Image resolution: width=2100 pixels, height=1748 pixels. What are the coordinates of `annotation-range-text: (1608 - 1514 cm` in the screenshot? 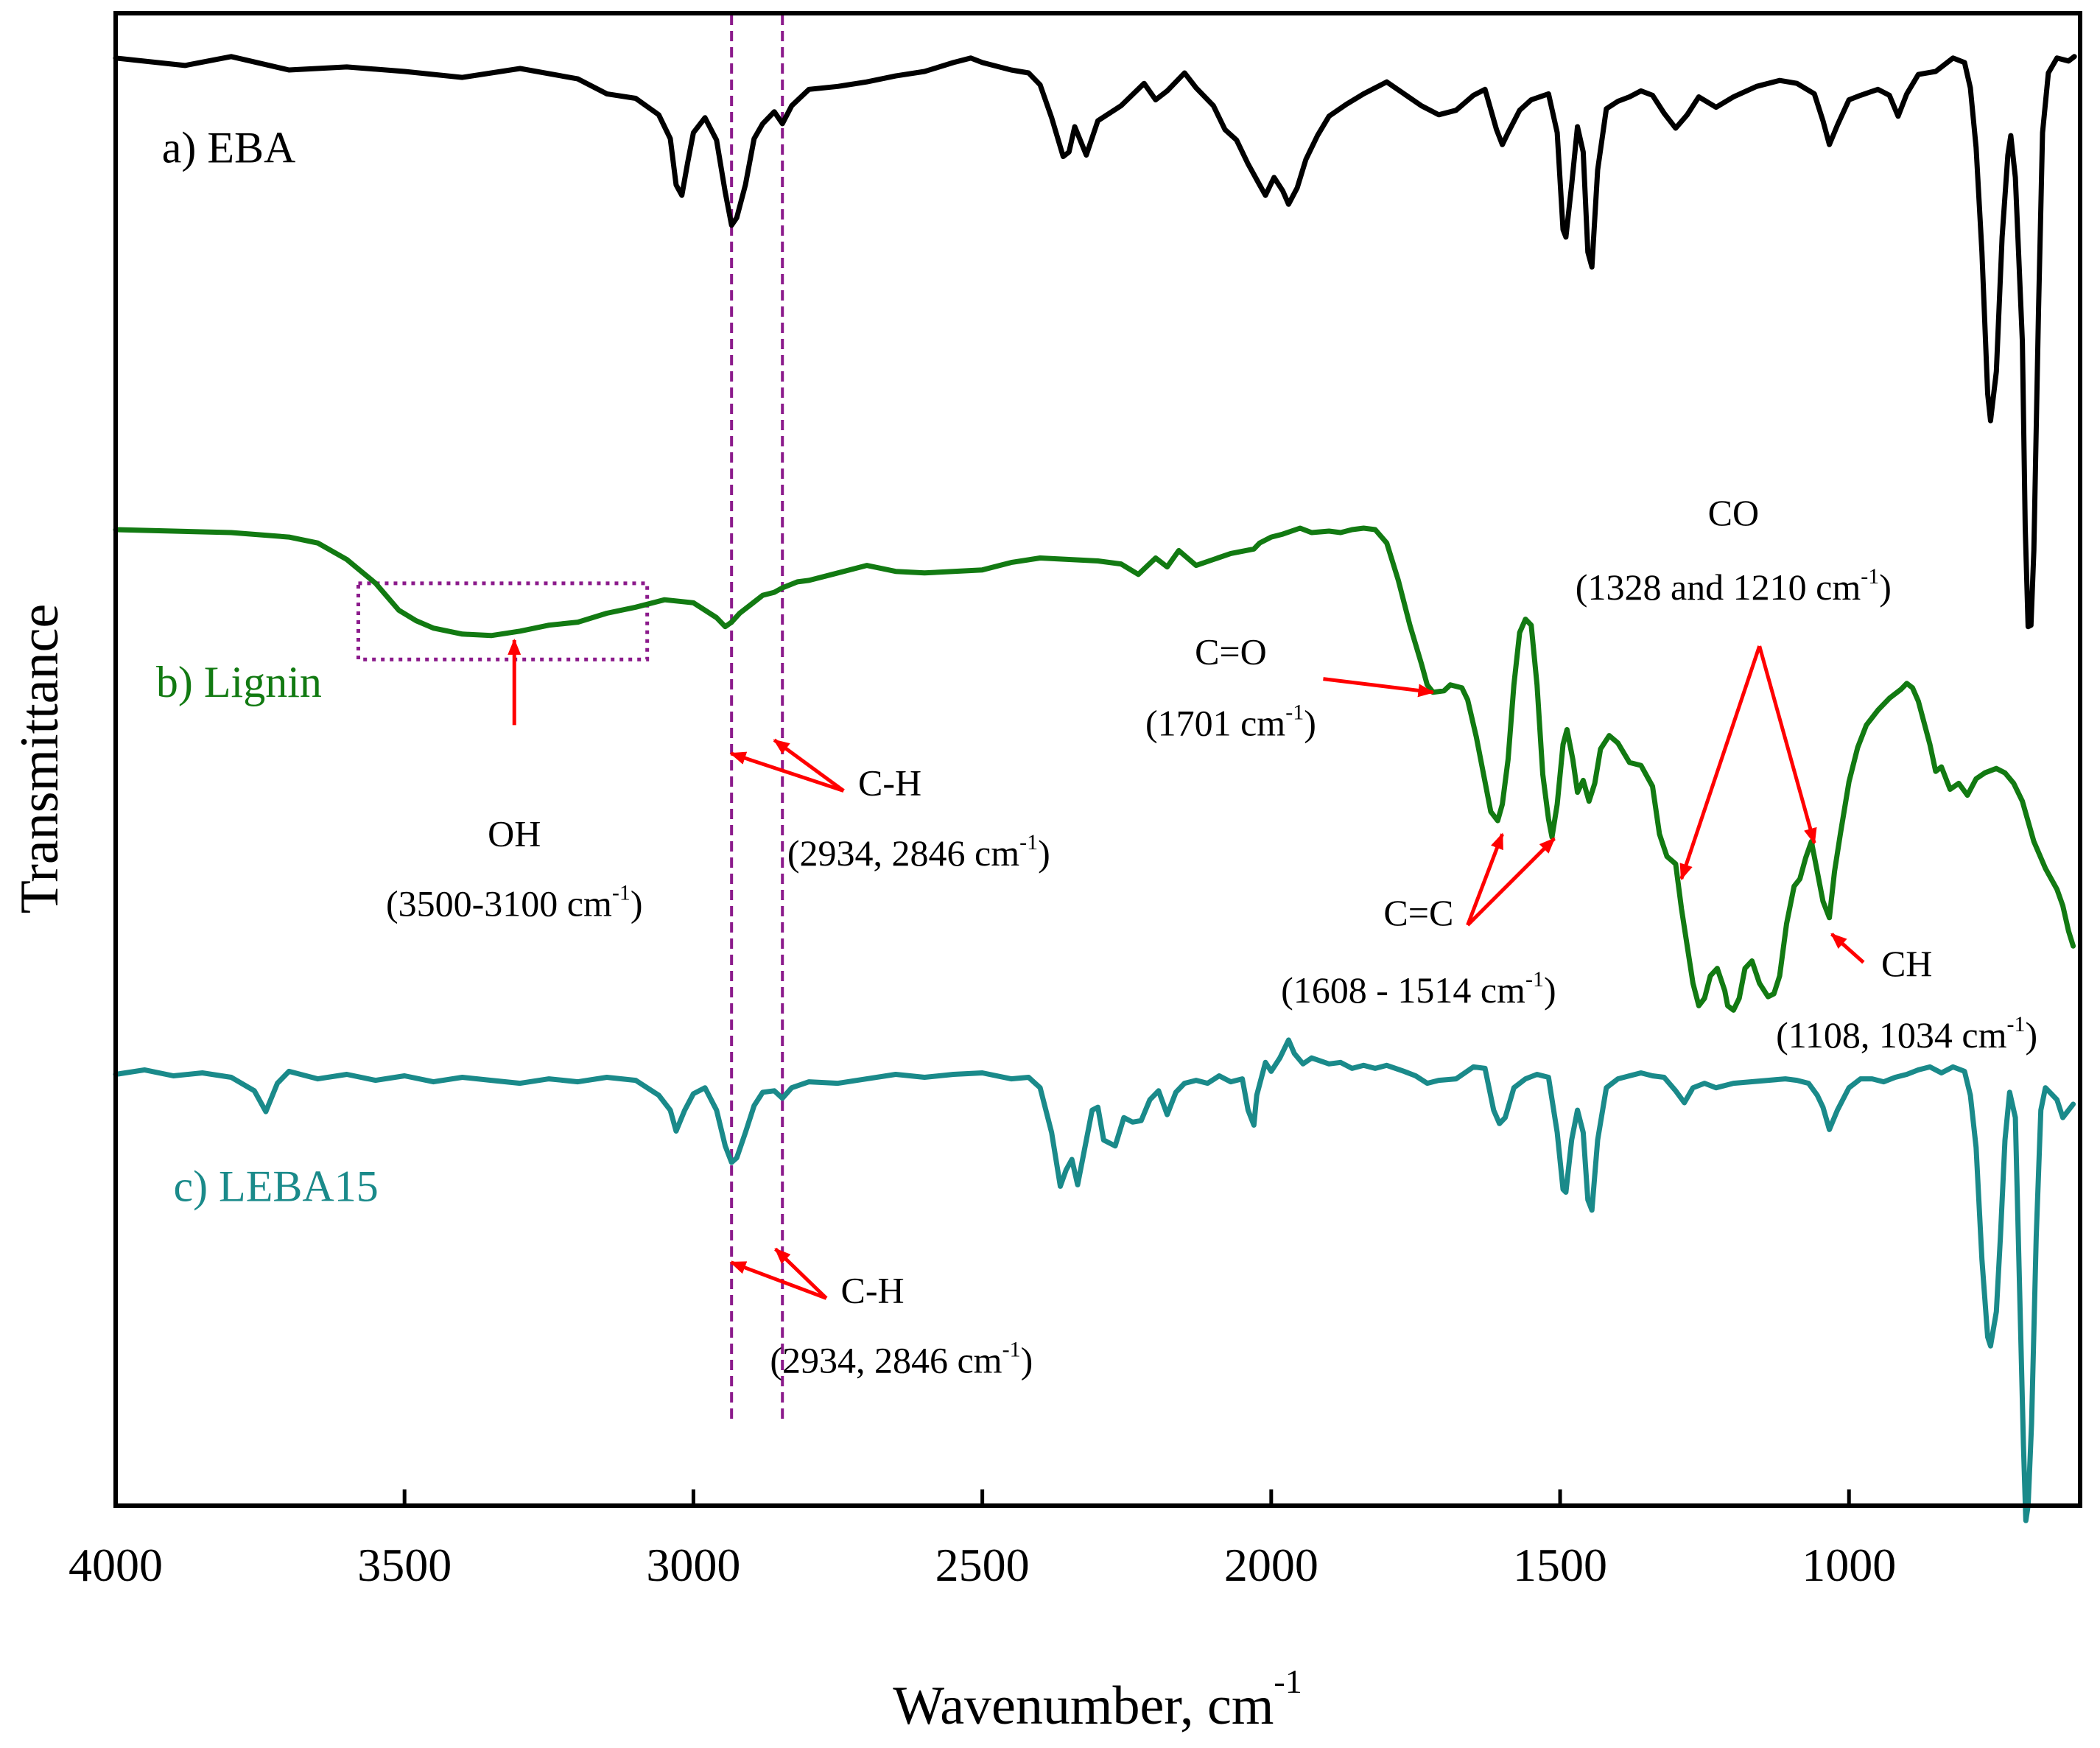 It's located at (1403, 990).